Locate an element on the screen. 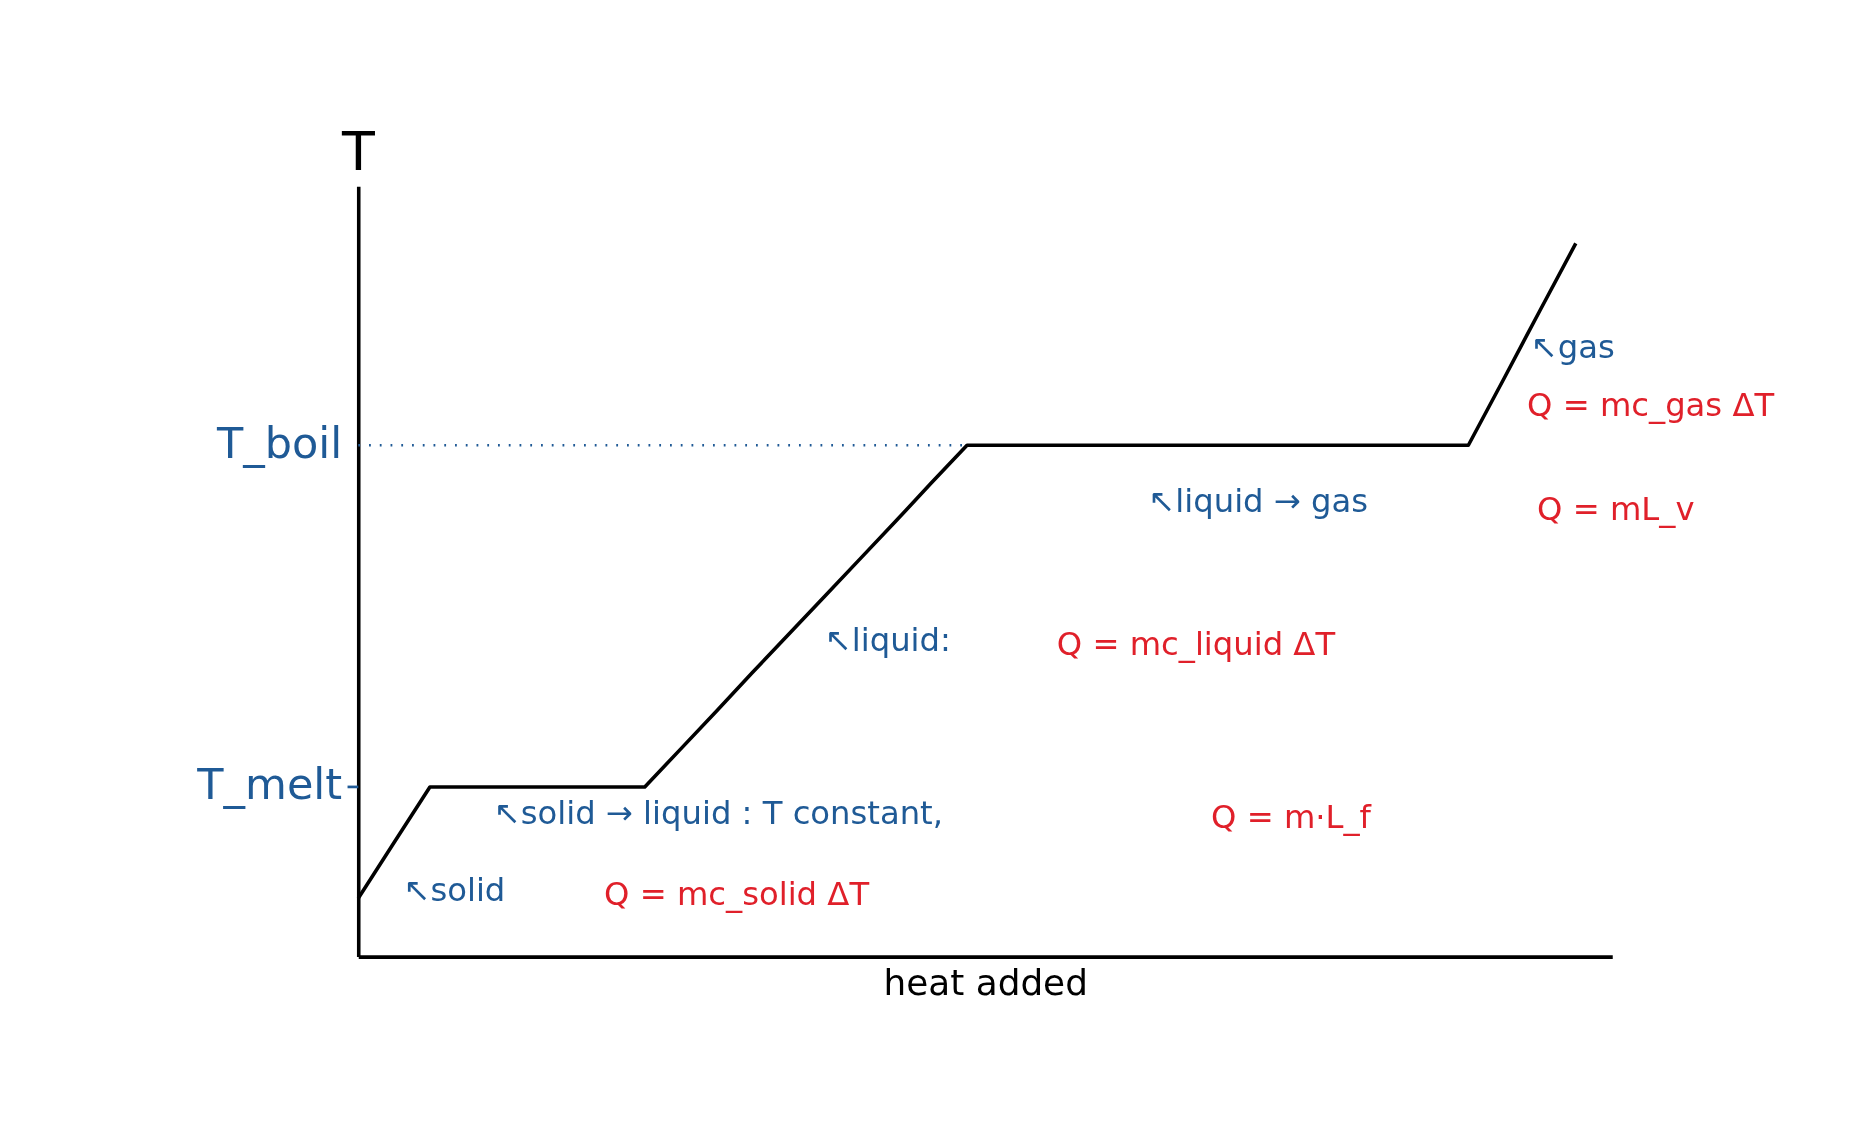 Image resolution: width=1864 pixels, height=1148 pixels. annotation: ↖solid is located at coordinates (454, 890).